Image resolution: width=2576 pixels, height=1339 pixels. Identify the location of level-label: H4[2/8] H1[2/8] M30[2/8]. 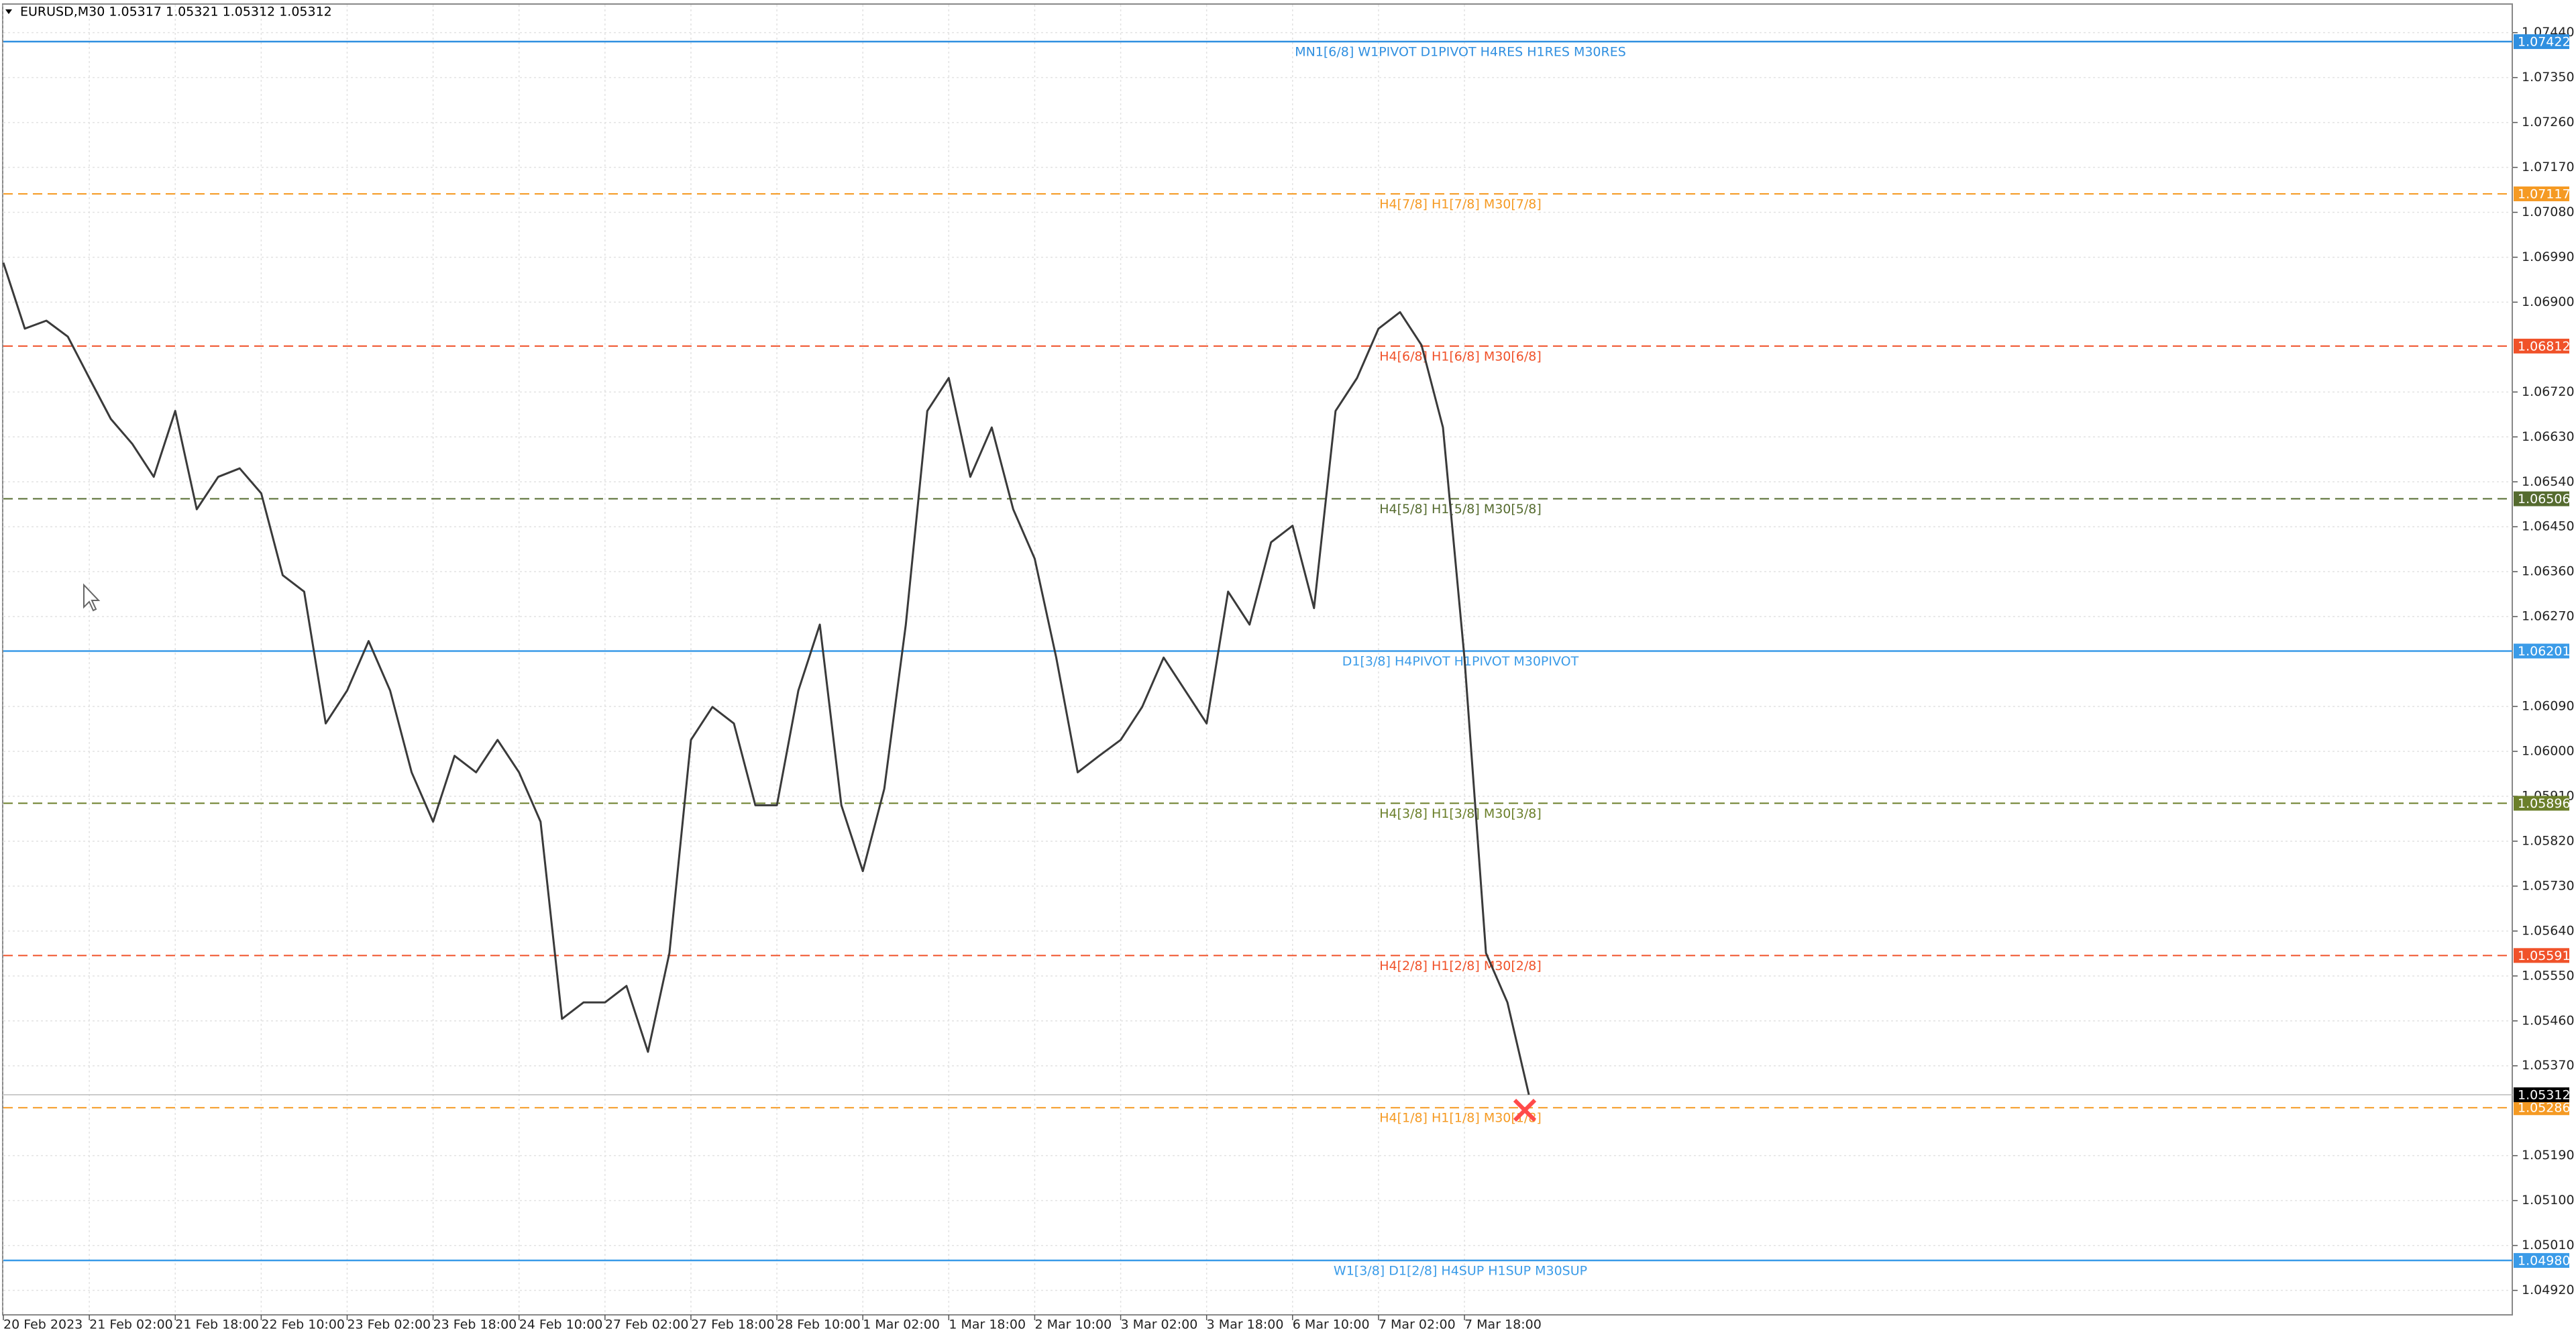
(1460, 966).